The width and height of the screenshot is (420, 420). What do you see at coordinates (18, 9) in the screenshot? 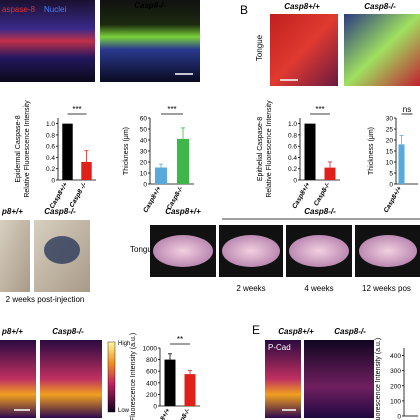
I see `stain-label: aspase-8` at bounding box center [18, 9].